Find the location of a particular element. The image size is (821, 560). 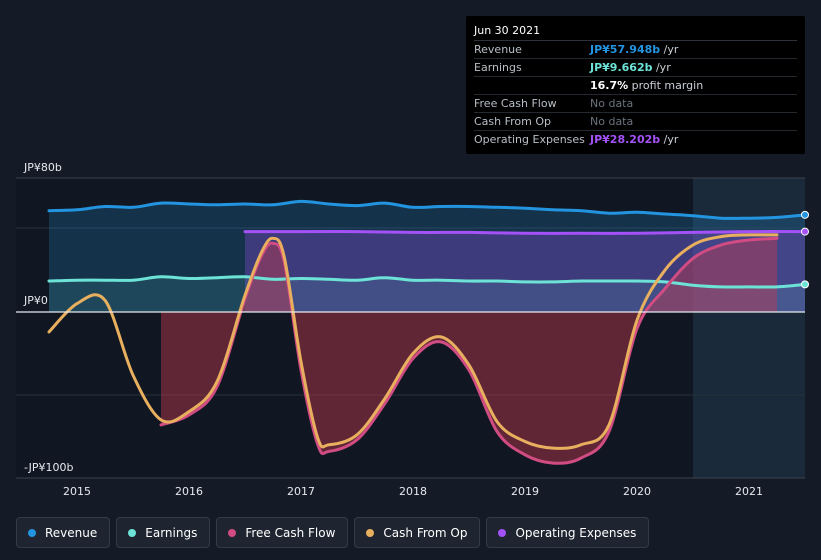

tooltip-row: Operating Expenses JP¥28.202b /yr is located at coordinates (635, 139).